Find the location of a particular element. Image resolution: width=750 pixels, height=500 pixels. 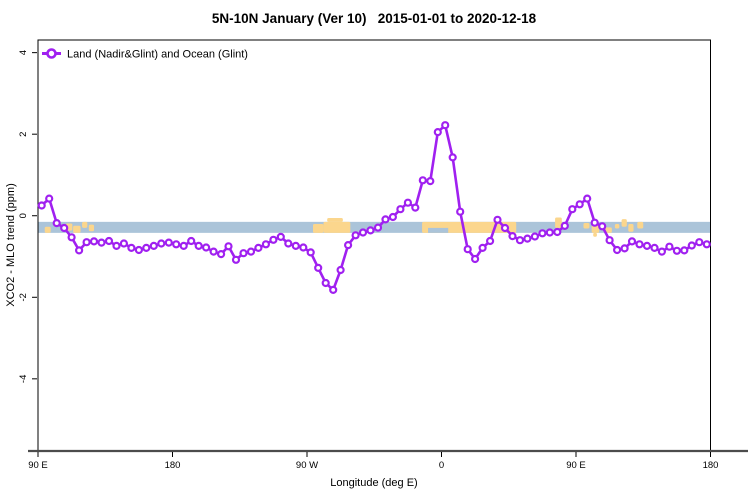

legend: Land (Nadir&Glint) and Ocean (Glint) is located at coordinates (145, 54).